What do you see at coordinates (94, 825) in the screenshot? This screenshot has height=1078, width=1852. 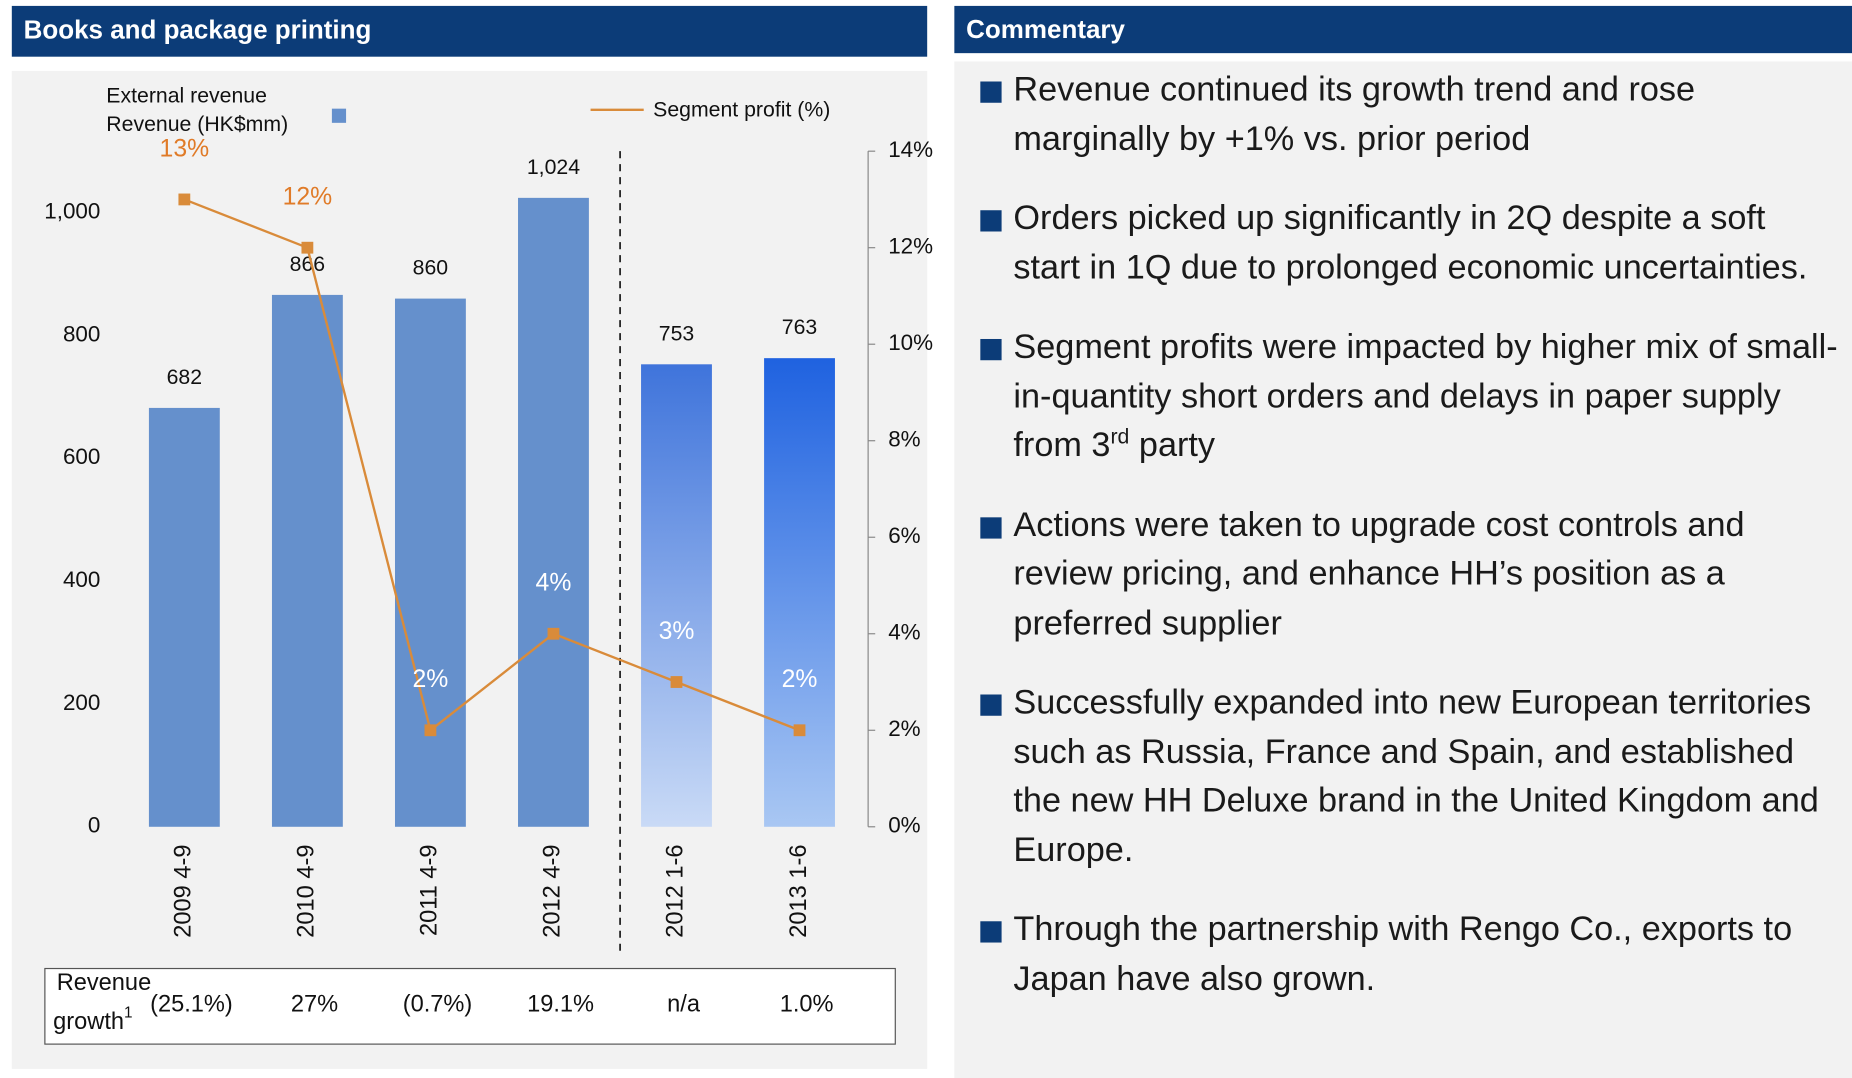 I see `y-tick-label: 0` at bounding box center [94, 825].